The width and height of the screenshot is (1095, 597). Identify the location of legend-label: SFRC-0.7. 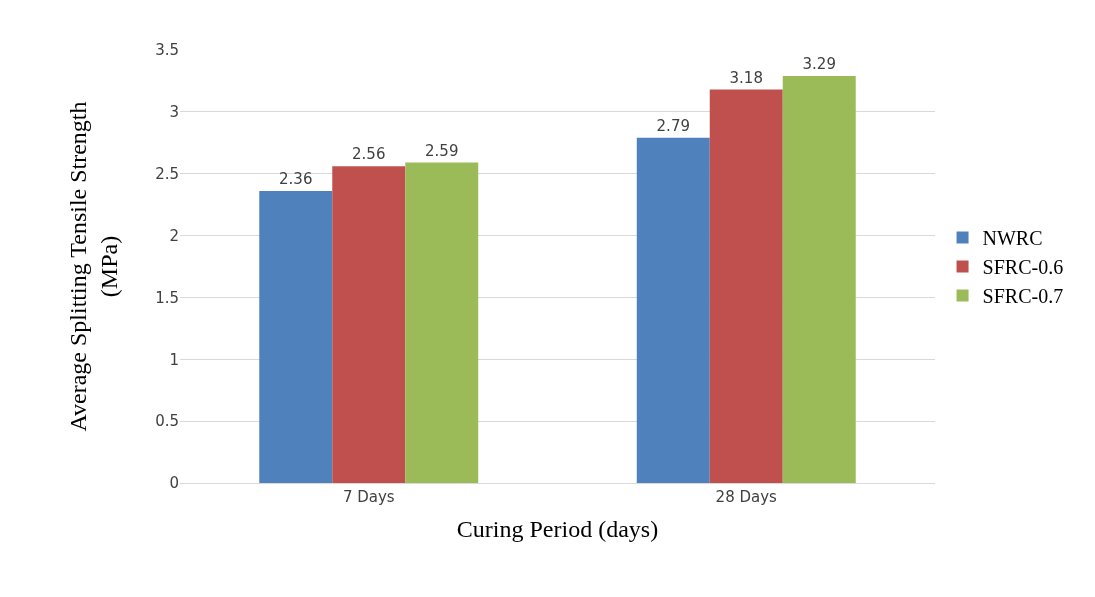
(1023, 296).